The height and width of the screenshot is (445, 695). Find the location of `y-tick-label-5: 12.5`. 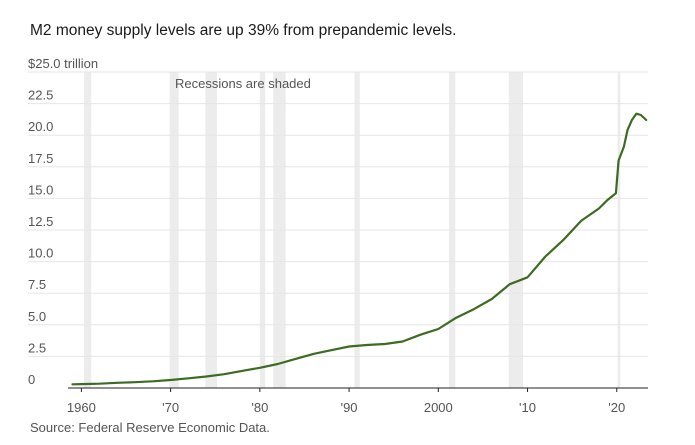

y-tick-label-5: 12.5 is located at coordinates (40, 221).